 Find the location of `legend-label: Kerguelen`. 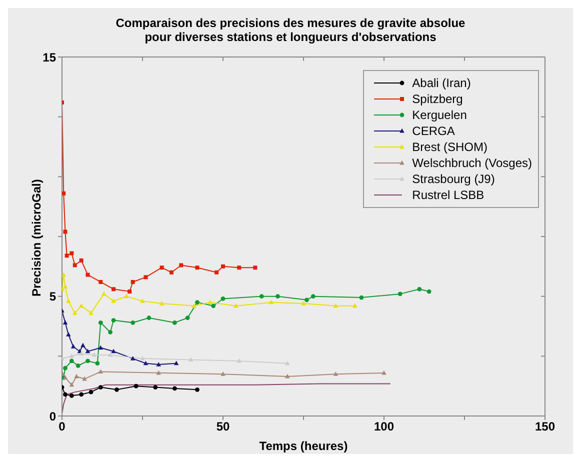

legend-label: Kerguelen is located at coordinates (439, 115).